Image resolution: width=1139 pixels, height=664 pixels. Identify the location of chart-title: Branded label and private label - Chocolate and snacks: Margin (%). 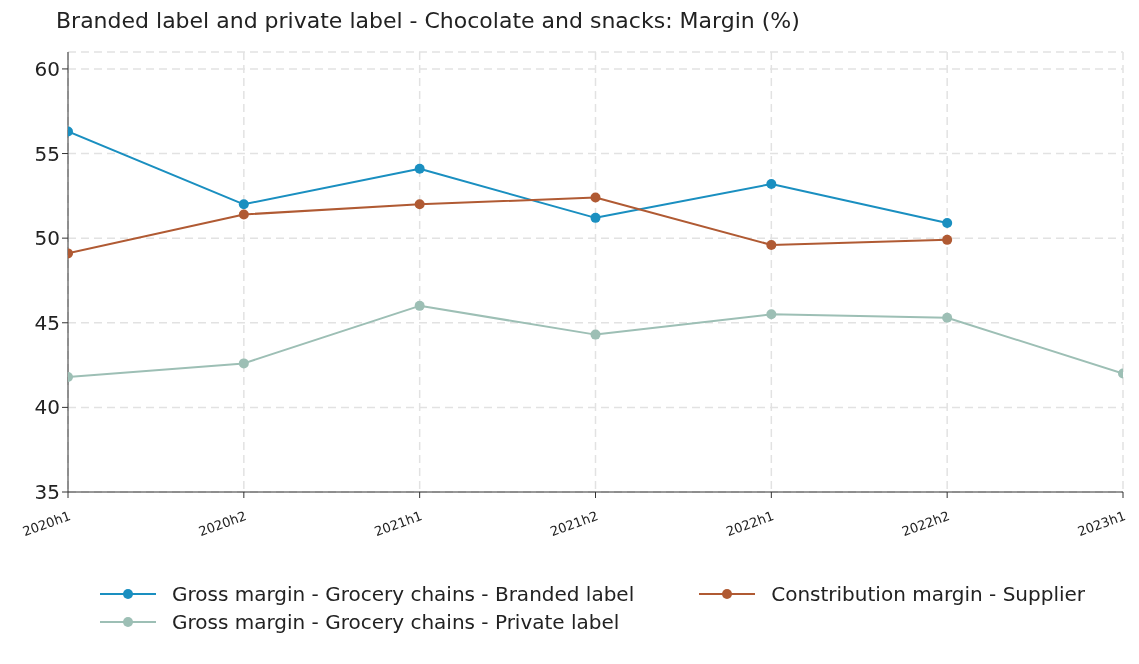
(428, 21).